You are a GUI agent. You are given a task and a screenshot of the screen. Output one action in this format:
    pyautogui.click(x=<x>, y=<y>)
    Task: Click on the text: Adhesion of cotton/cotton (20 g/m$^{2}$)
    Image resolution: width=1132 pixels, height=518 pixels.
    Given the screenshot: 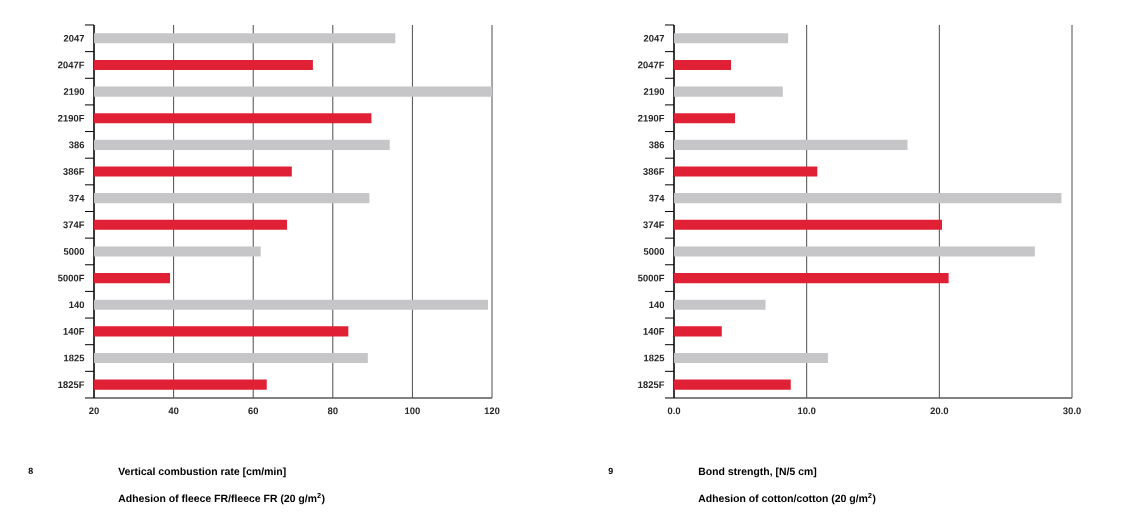 What is the action you would take?
    pyautogui.click(x=787, y=498)
    